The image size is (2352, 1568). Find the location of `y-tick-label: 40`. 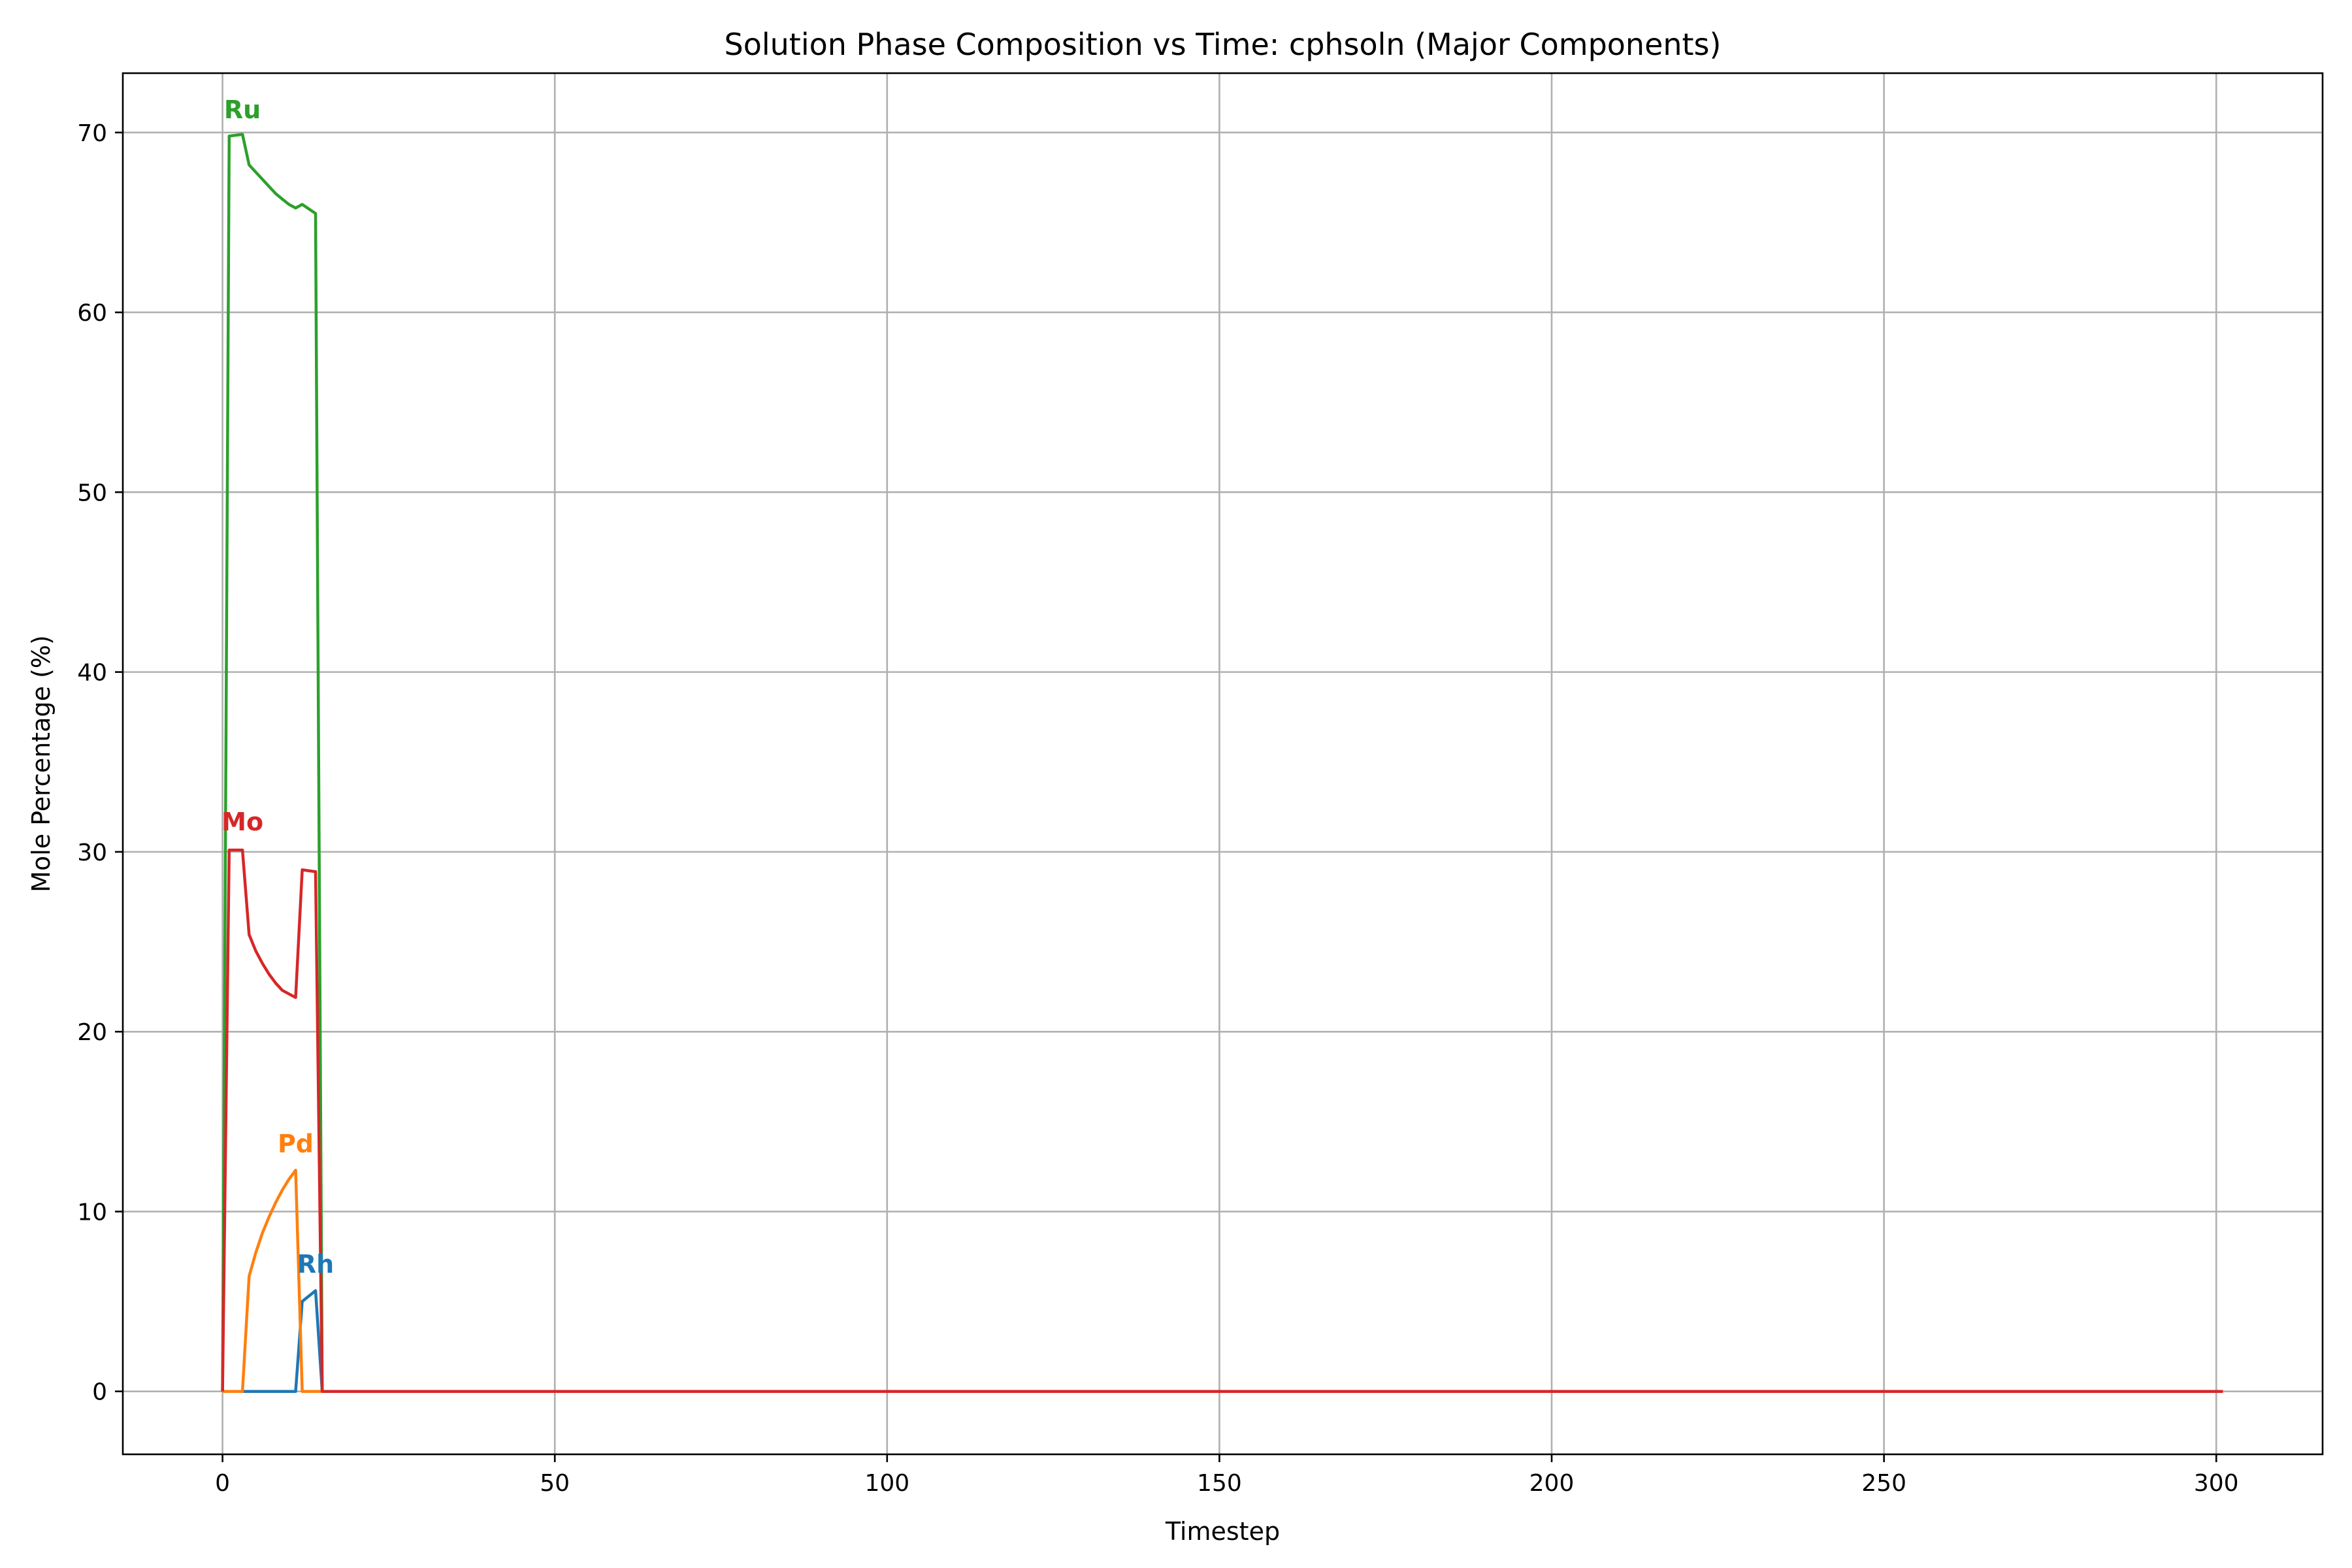

y-tick-label: 40 is located at coordinates (92, 673).